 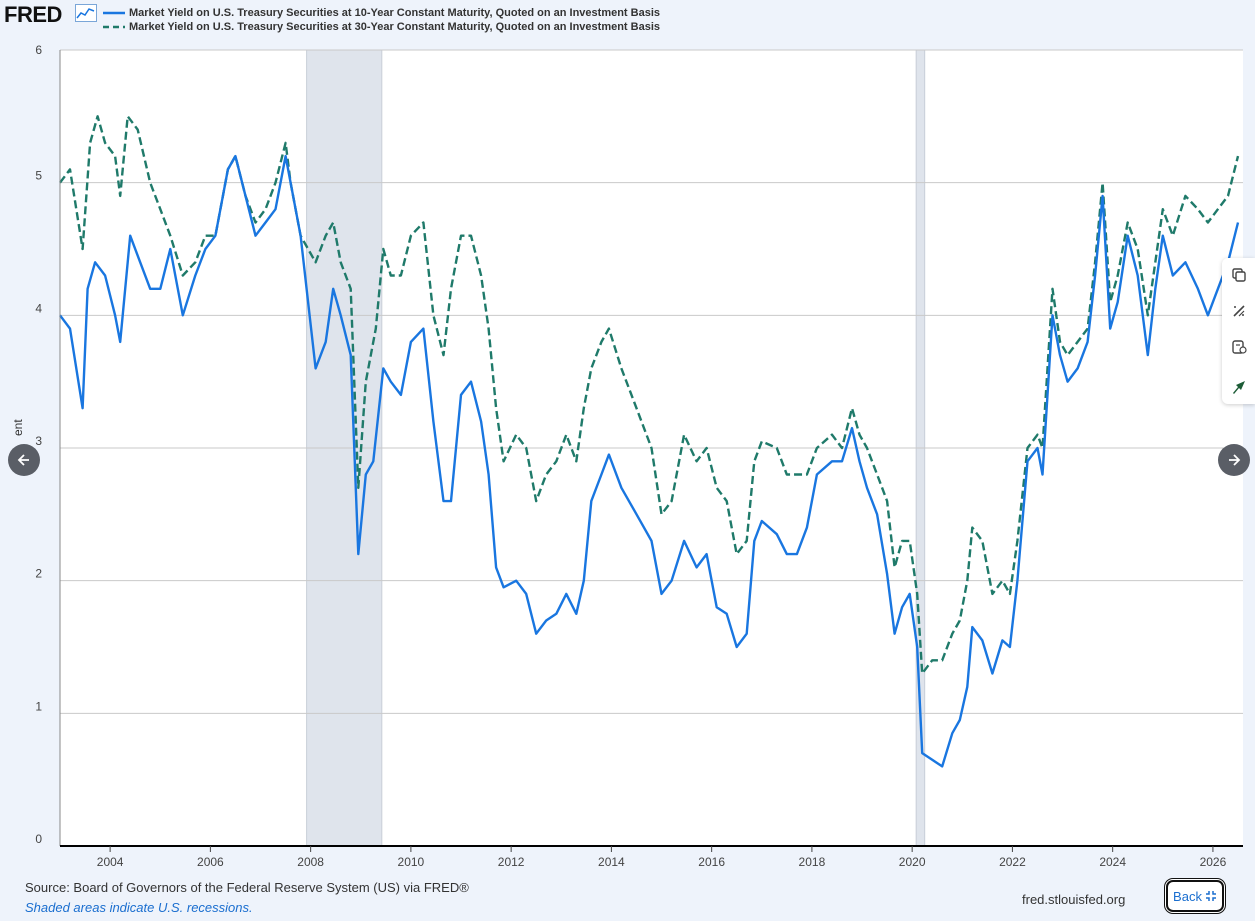 I want to click on download-icon, so click(x=1239, y=347).